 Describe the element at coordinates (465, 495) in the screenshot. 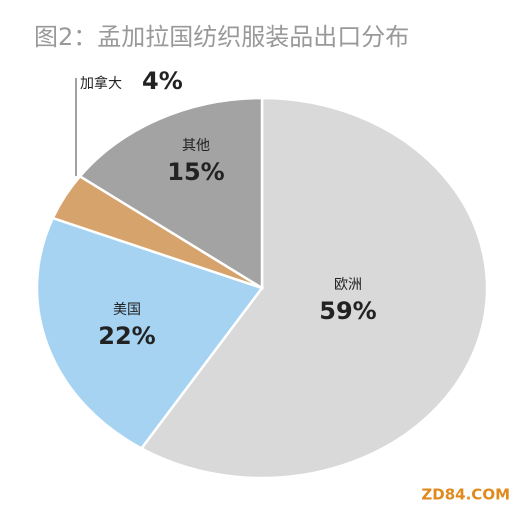

I see `watermark: ZD84.COM` at that location.